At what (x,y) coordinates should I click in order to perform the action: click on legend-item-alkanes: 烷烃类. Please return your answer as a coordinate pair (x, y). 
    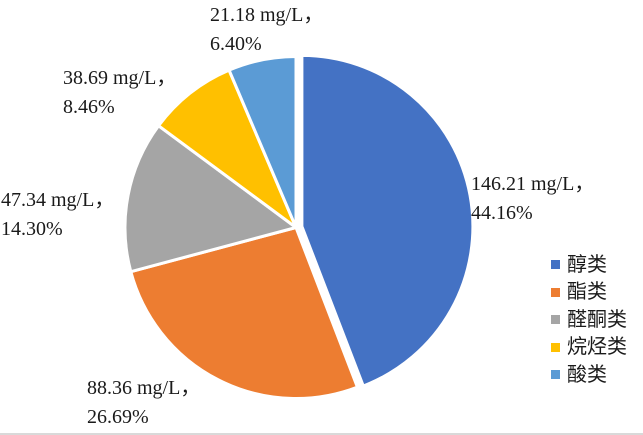
    Looking at the image, I should click on (589, 348).